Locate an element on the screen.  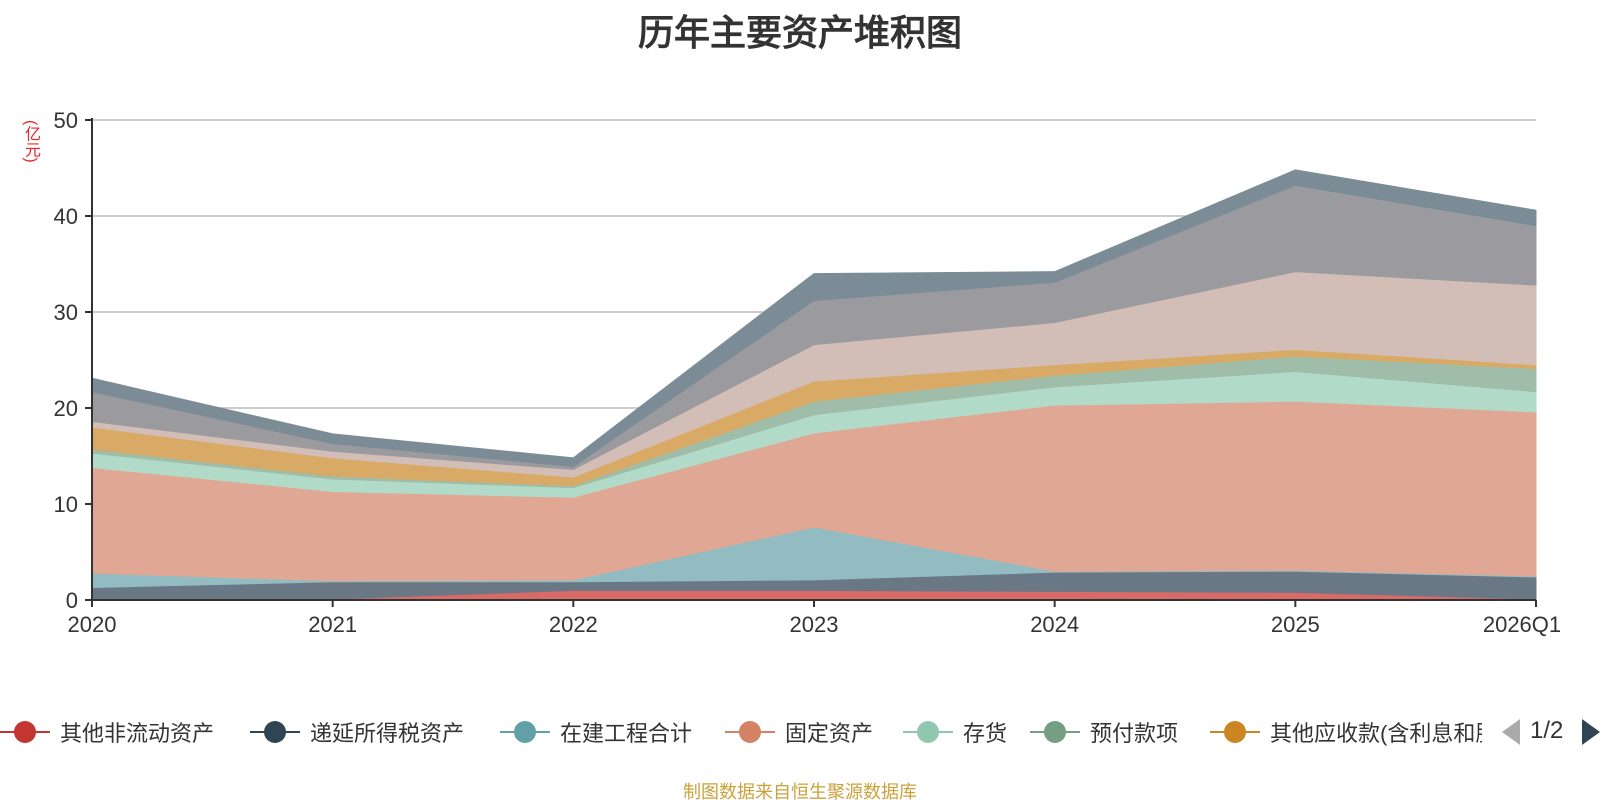
x-tick-label: 2023 is located at coordinates (814, 624).